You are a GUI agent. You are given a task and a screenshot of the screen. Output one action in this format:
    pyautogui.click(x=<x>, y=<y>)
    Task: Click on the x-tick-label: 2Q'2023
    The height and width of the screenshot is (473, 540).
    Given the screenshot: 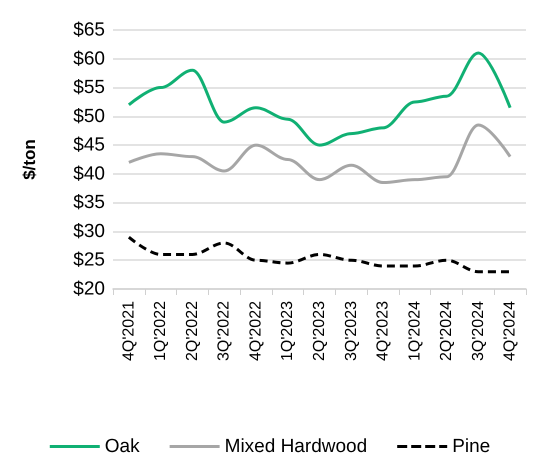 What is the action you would take?
    pyautogui.click(x=319, y=330)
    